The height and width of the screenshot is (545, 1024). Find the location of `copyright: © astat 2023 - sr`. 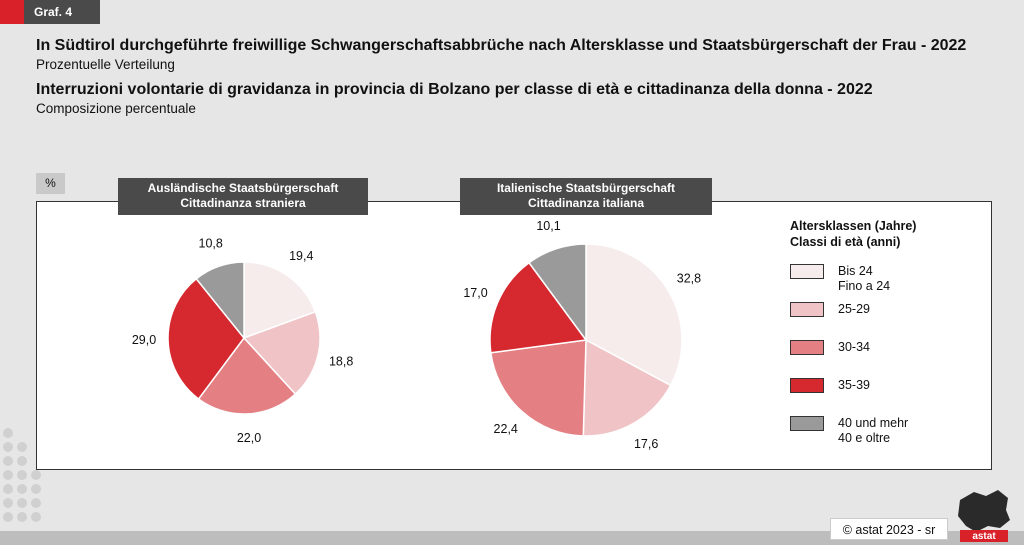

copyright: © astat 2023 - sr is located at coordinates (889, 529).